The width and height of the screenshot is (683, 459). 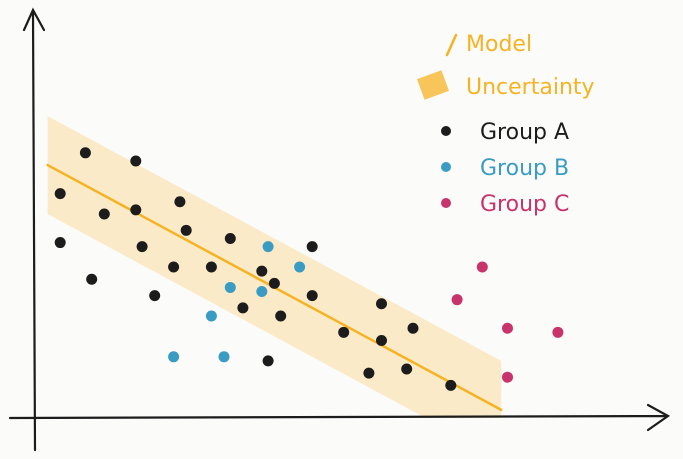 What do you see at coordinates (506, 66) in the screenshot?
I see `legend: Model Uncertainty` at bounding box center [506, 66].